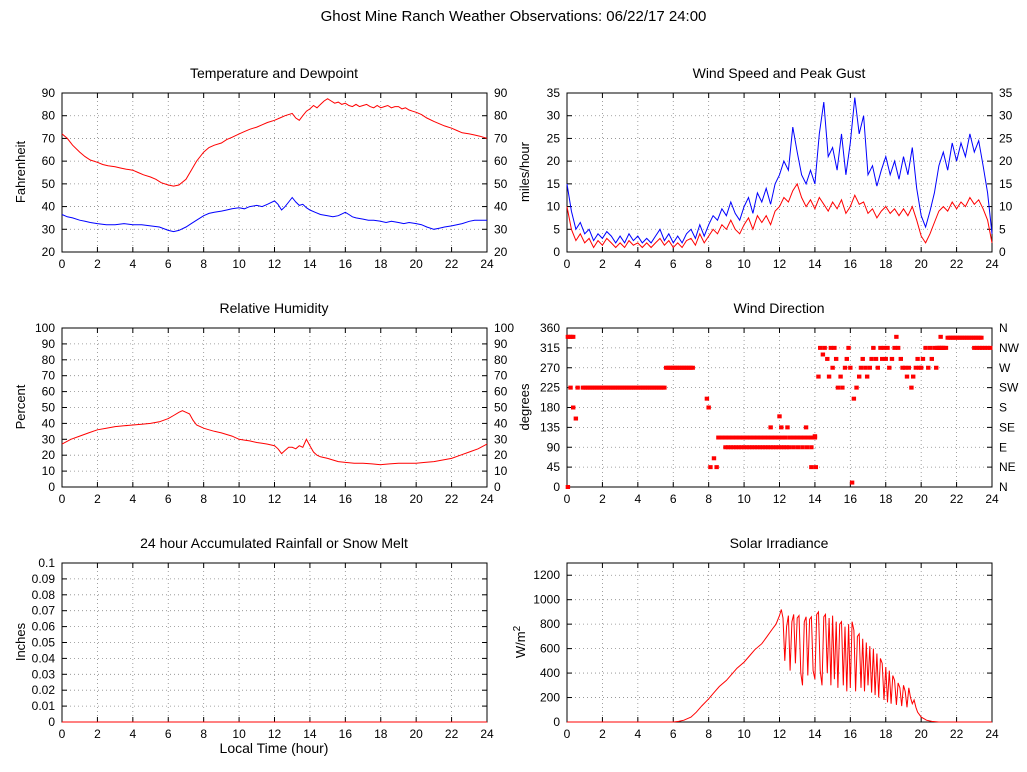 The image size is (1027, 772). What do you see at coordinates (381, 499) in the screenshot?
I see `x-tick-label: 18` at bounding box center [381, 499].